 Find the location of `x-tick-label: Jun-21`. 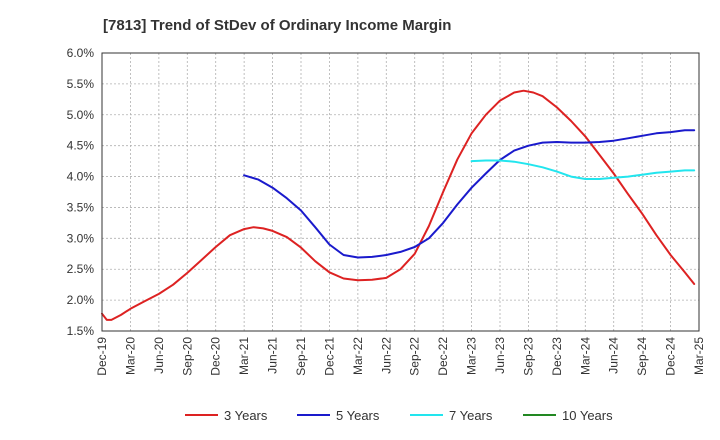

x-tick-label: Jun-21 is located at coordinates (273, 355).